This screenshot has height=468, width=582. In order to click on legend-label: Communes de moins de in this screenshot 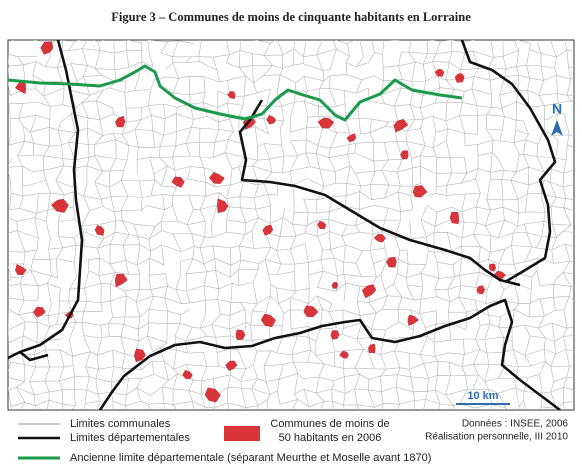, I will do `click(329, 424)`.